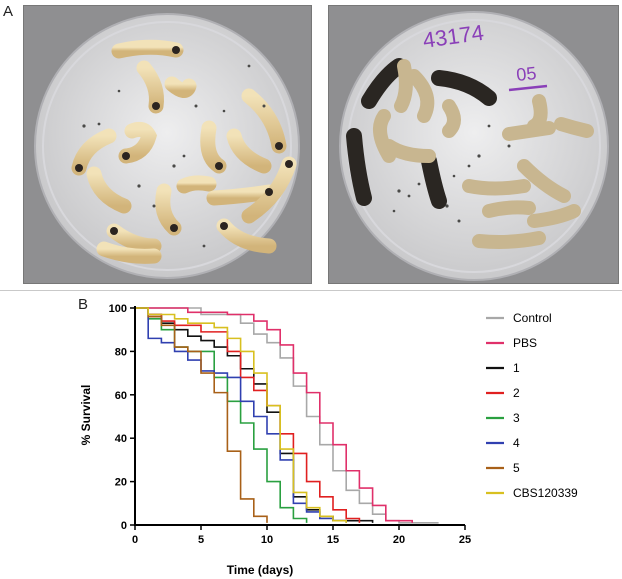 The image size is (622, 579). Describe the element at coordinates (545, 493) in the screenshot. I see `legend-label: CBS120339` at that location.